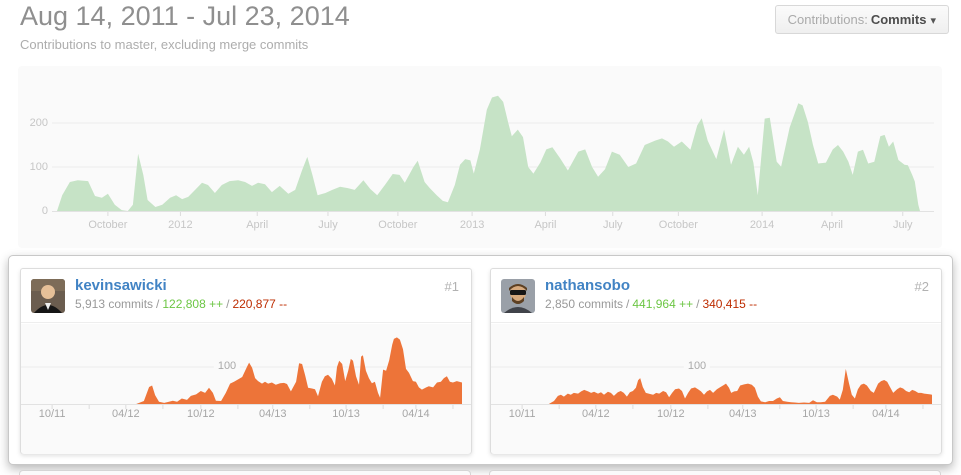  Describe the element at coordinates (933, 21) in the screenshot. I see `caret-down-icon: ▾` at that location.